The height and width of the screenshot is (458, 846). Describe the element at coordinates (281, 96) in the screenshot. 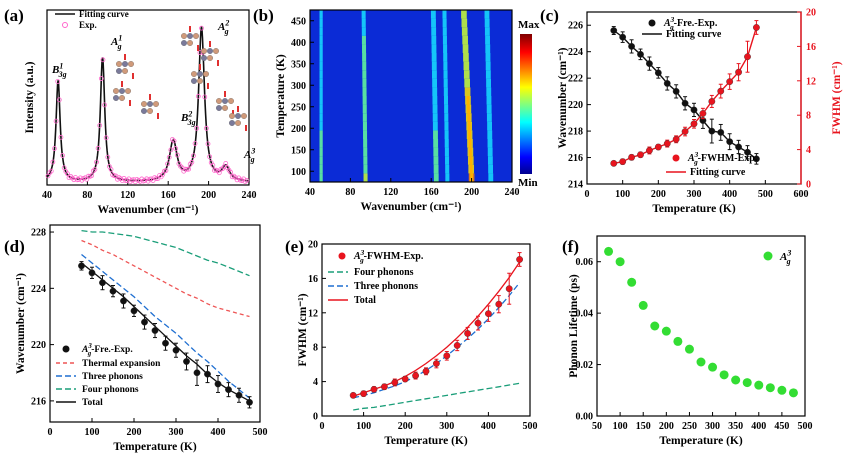

I see `y-axis-label: Temperature (K)` at that location.